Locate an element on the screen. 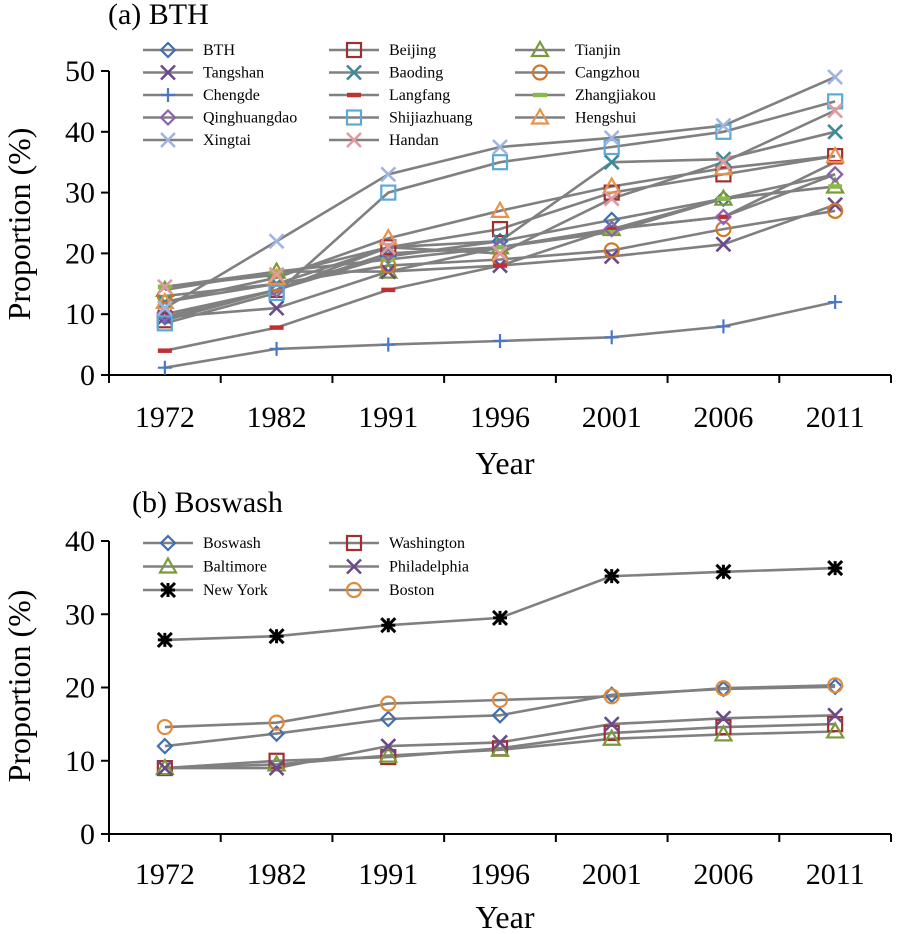  legend-item: Zhangjiakou is located at coordinates (585, 95).